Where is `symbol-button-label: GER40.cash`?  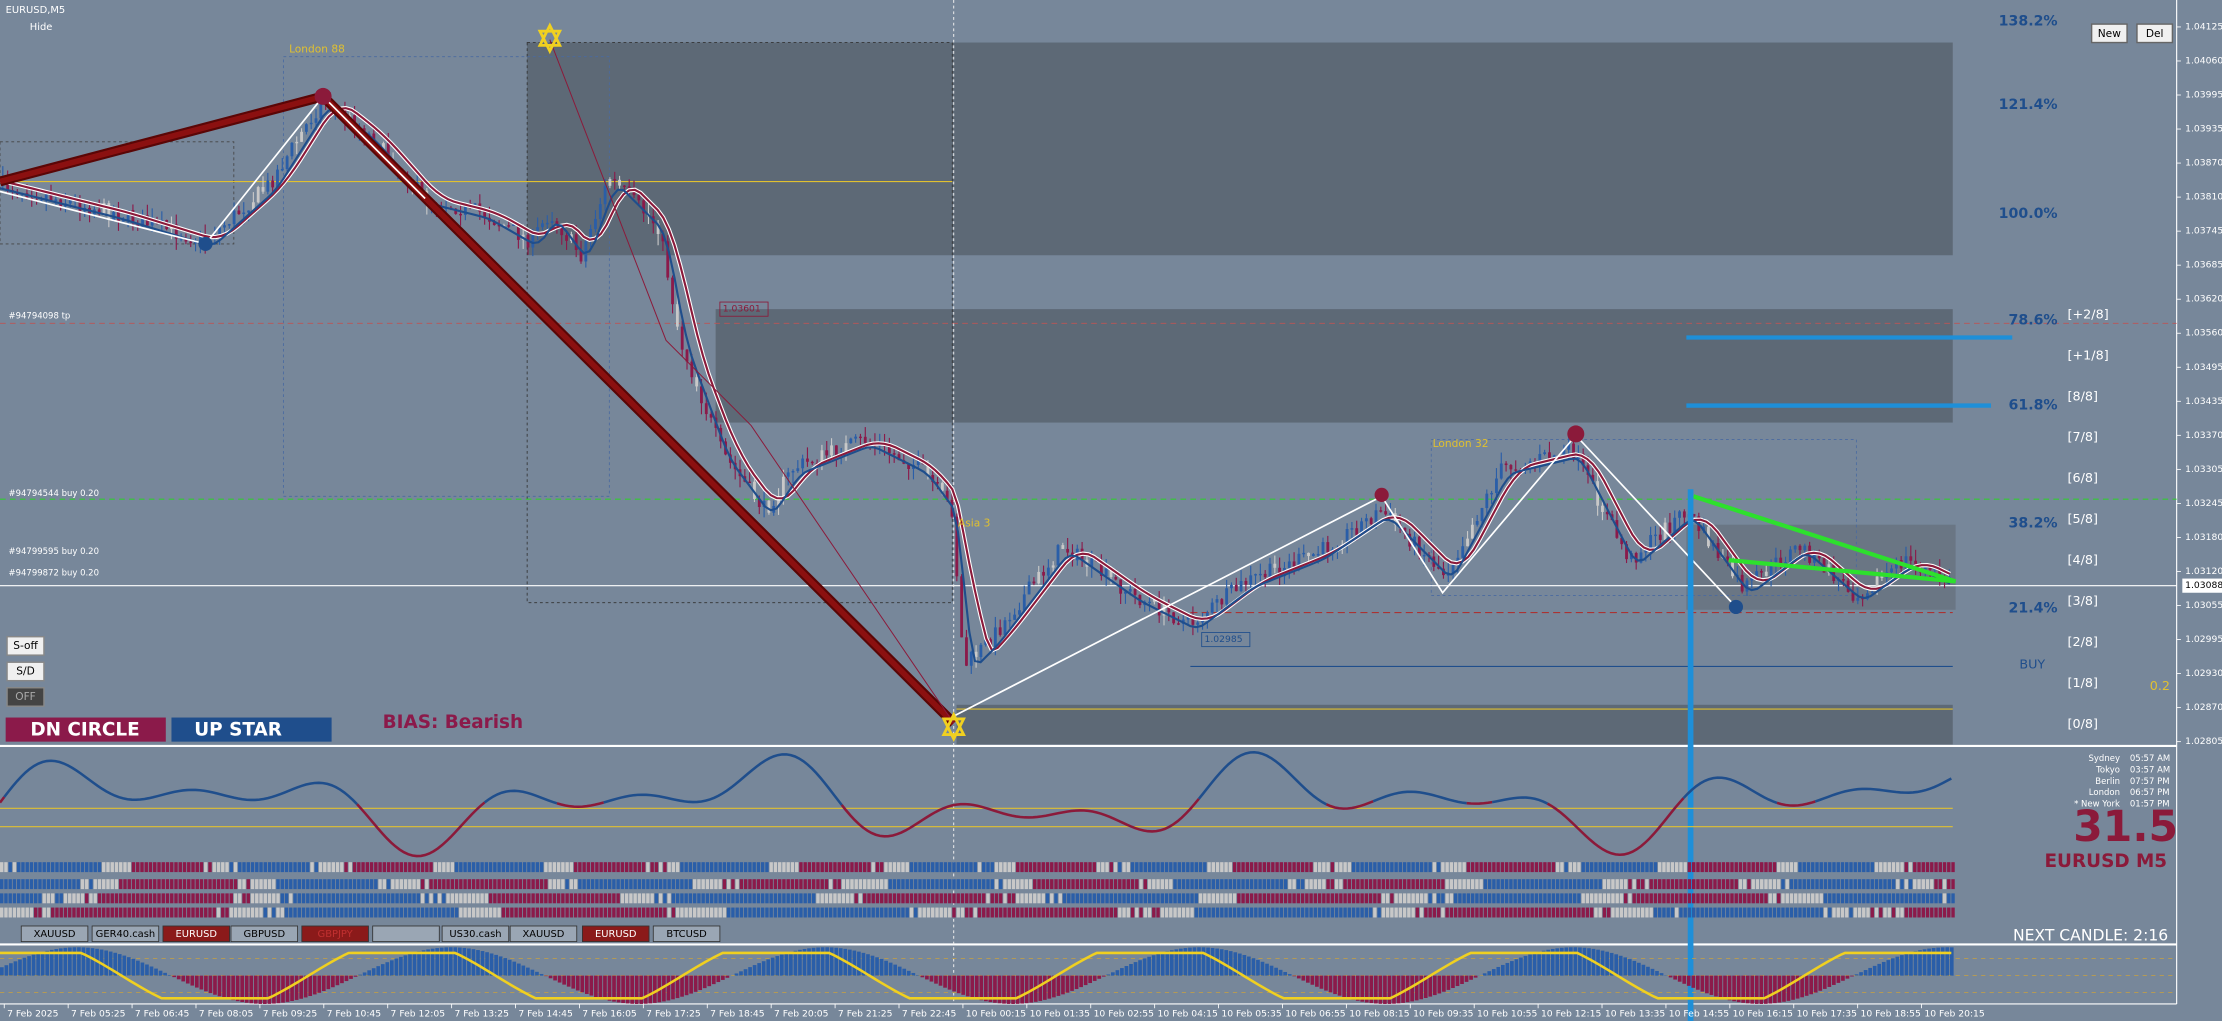
symbol-button-label: GER40.cash is located at coordinates (126, 934).